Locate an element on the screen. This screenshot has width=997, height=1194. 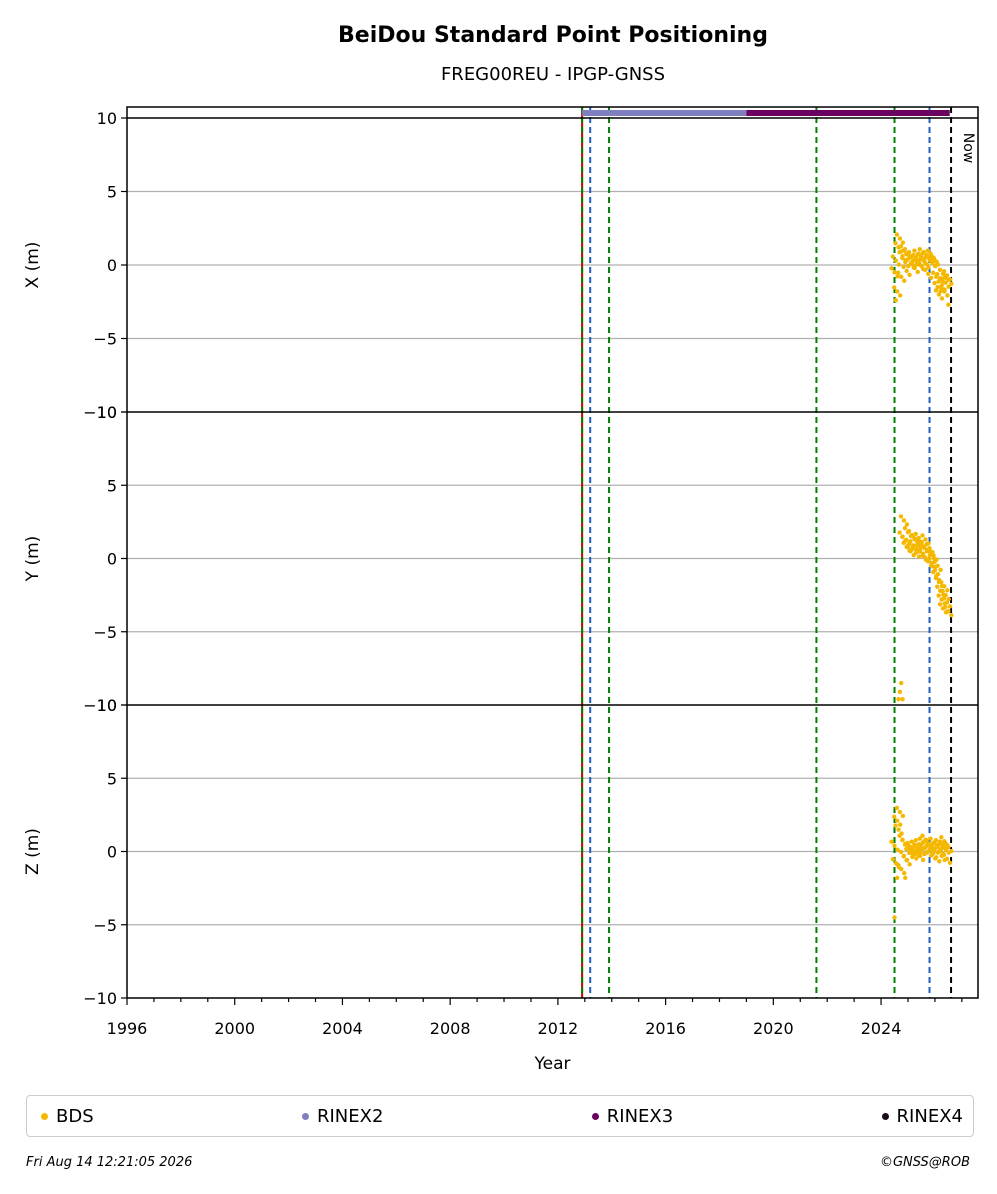
legend-label-bds: BDS is located at coordinates (75, 1116).